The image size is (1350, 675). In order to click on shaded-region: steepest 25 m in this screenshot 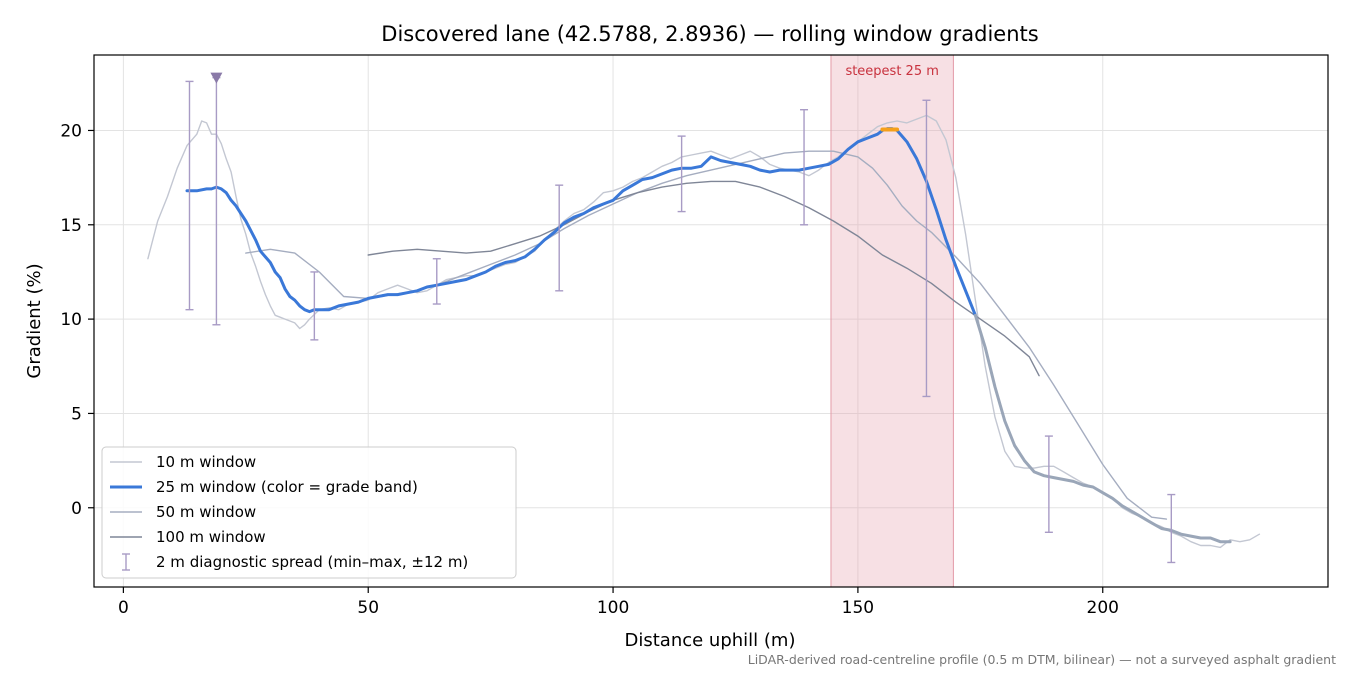, I will do `click(892, 321)`.